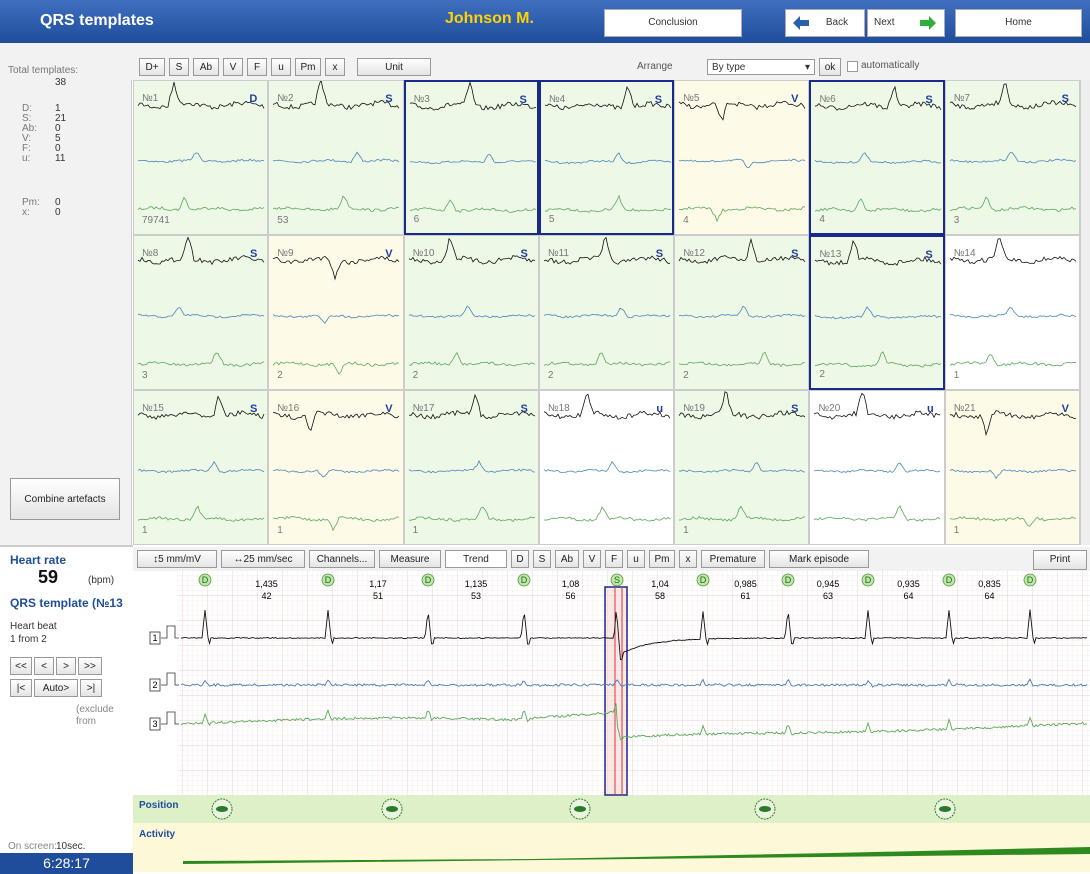  What do you see at coordinates (90, 666) in the screenshot?
I see `nav-button: >>` at bounding box center [90, 666].